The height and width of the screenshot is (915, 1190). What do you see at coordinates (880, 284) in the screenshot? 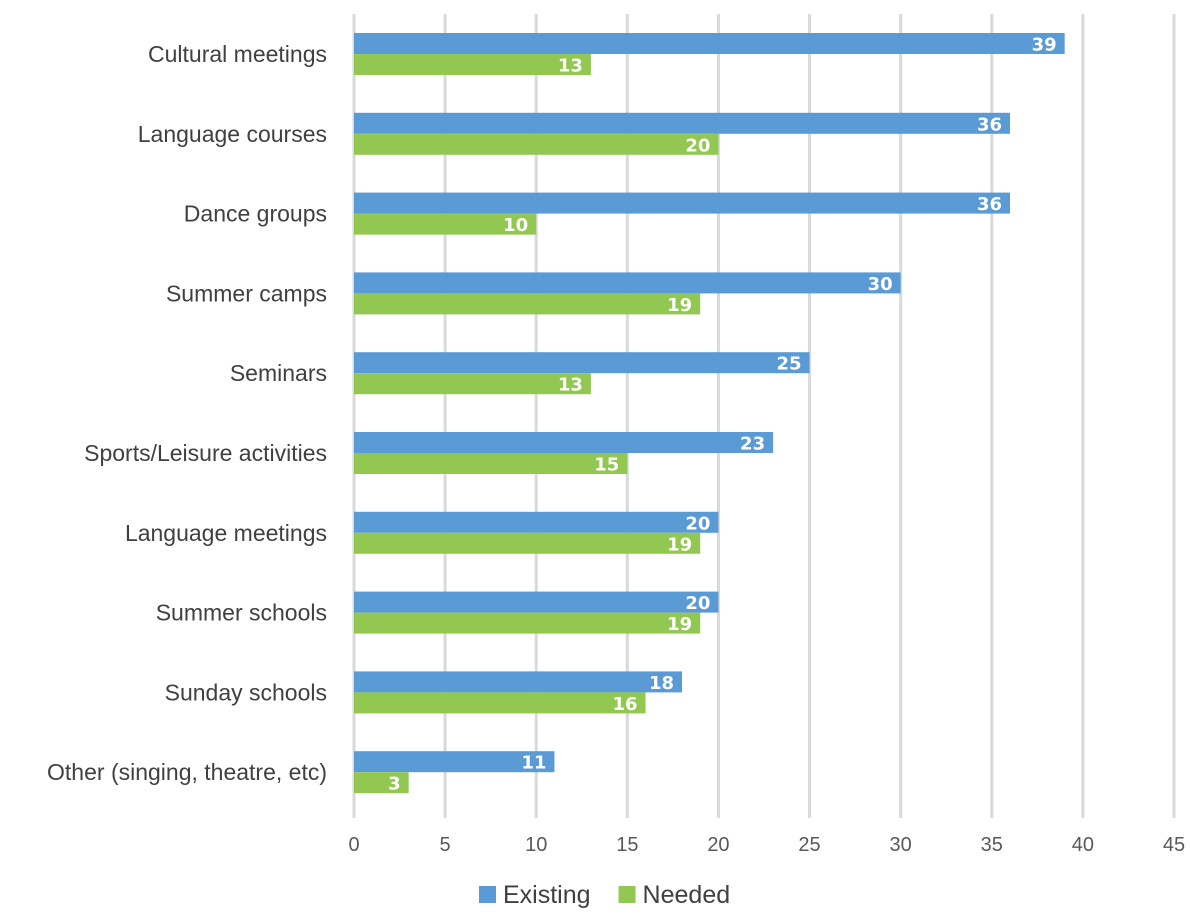
I see `data-label-existing-3: 30` at bounding box center [880, 284].